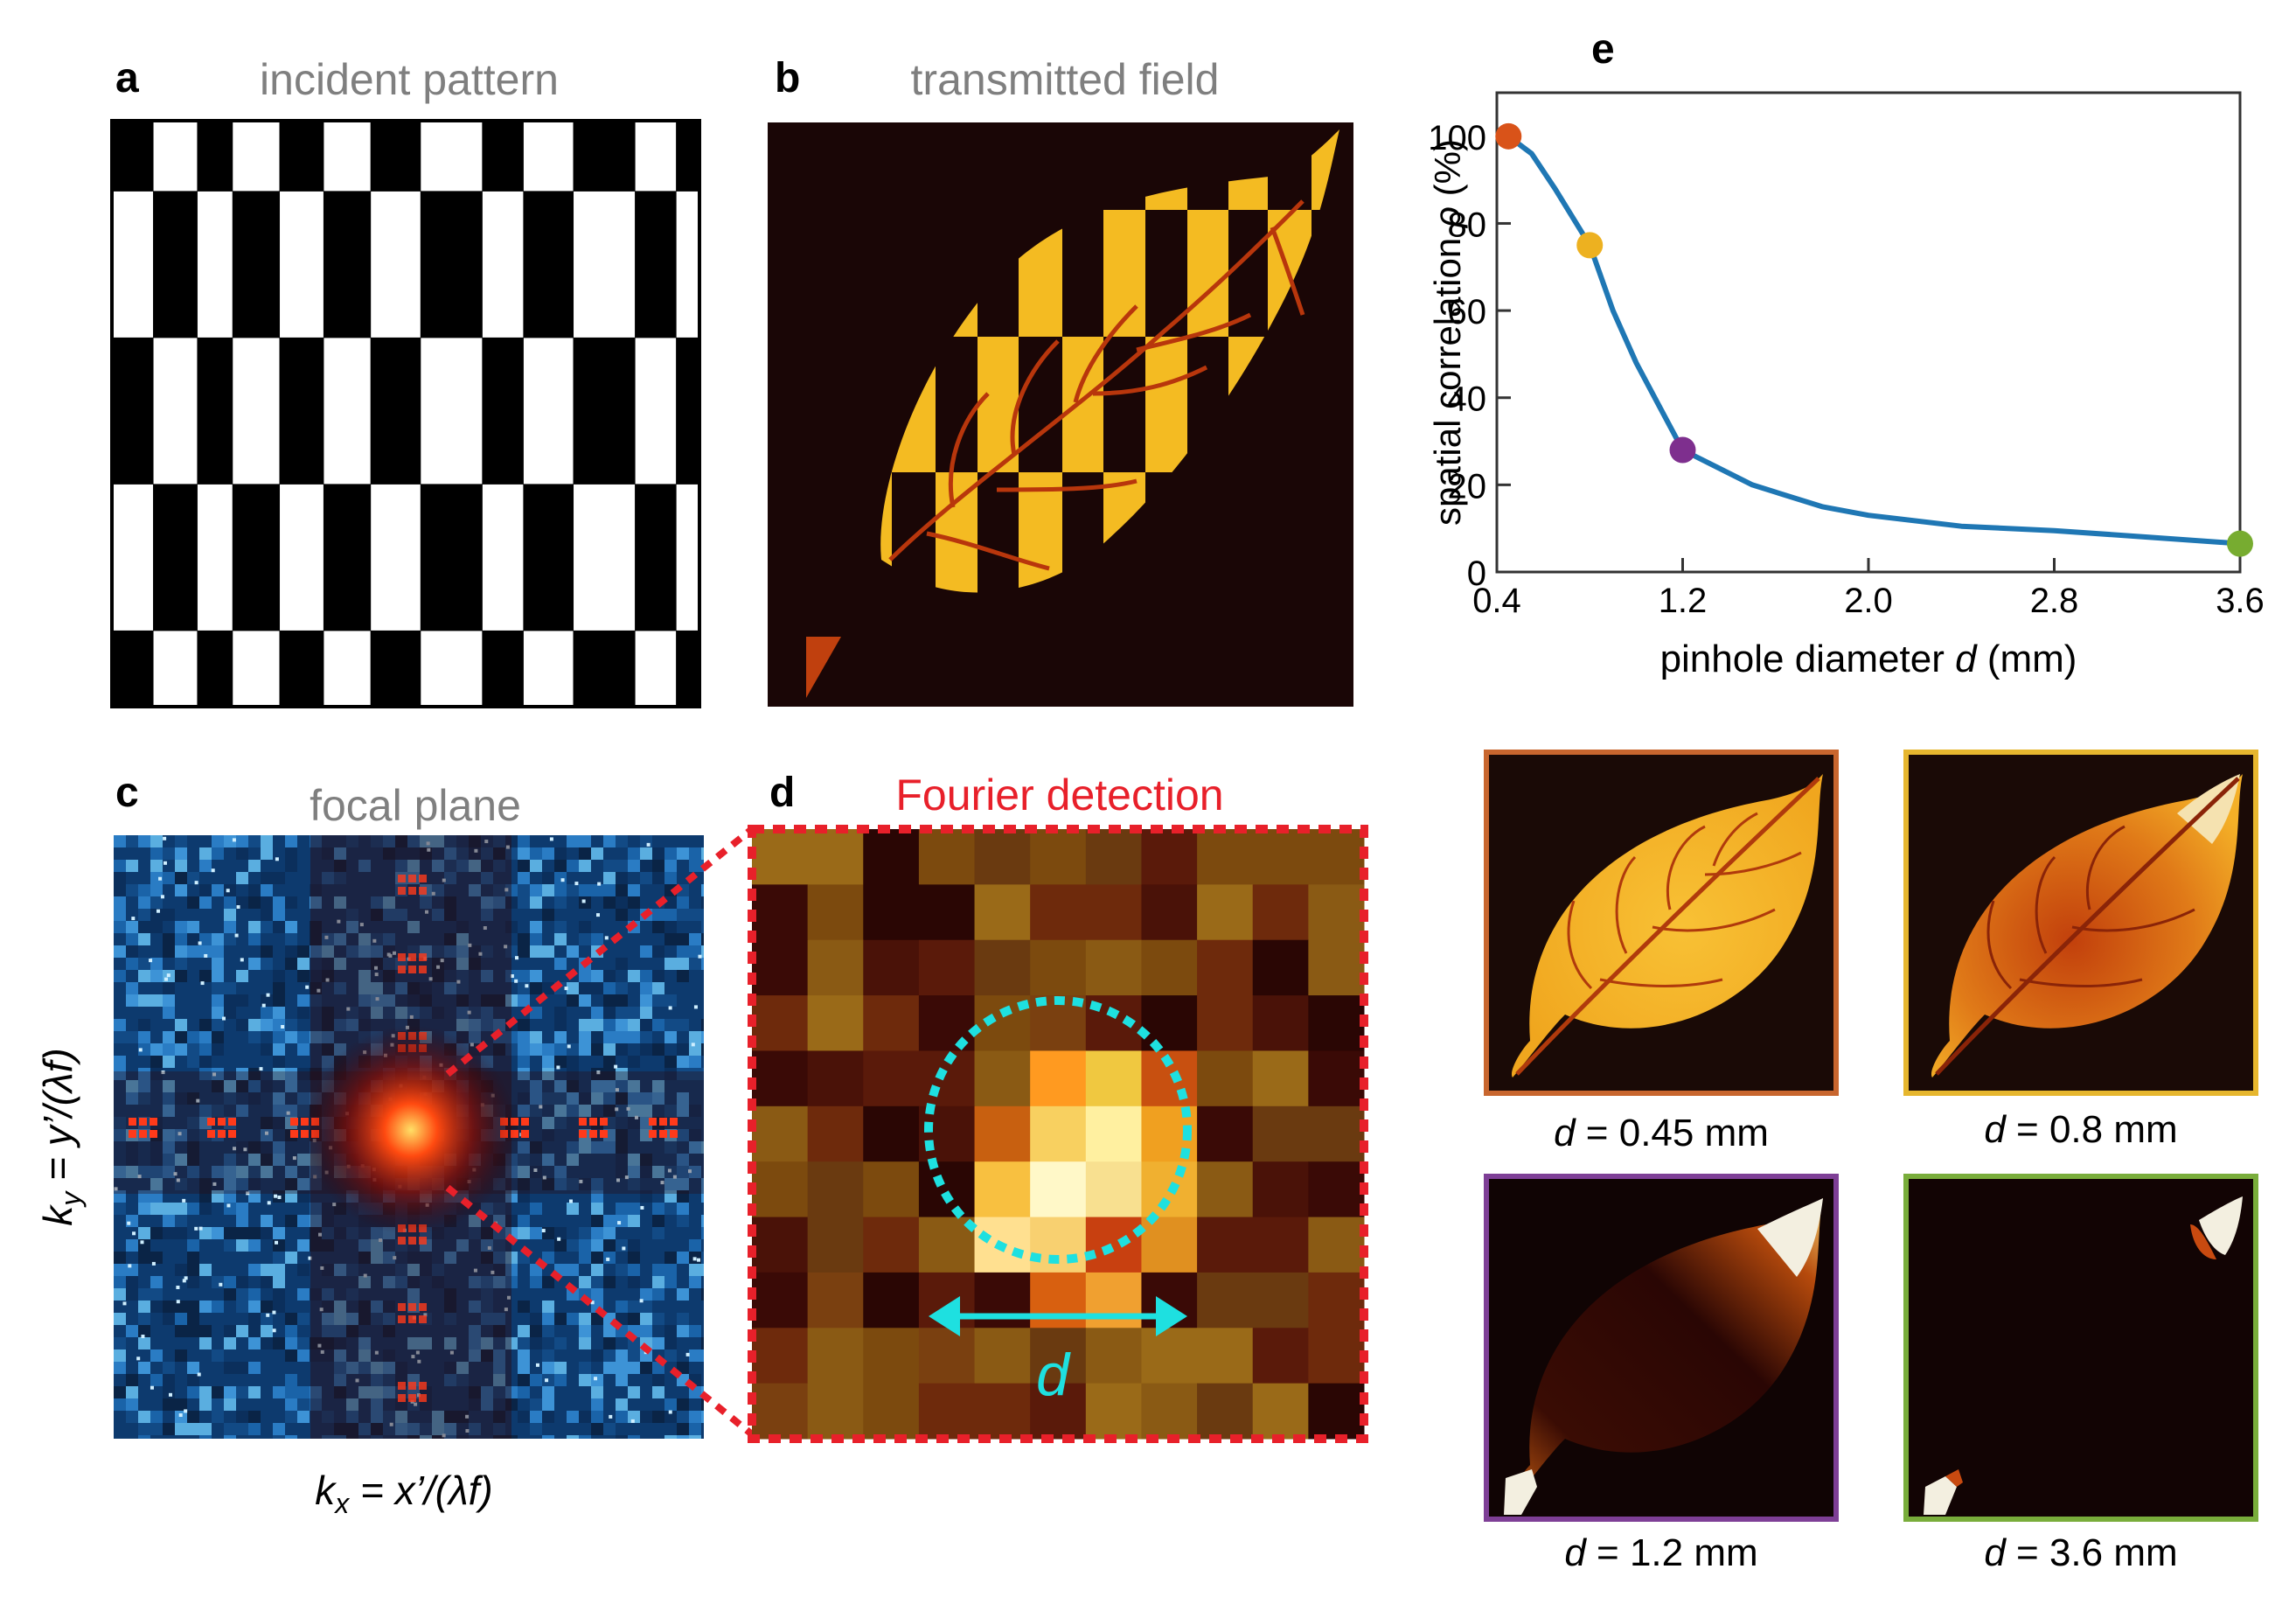 This screenshot has height=1597, width=2296. Describe the element at coordinates (2080, 1552) in the screenshot. I see `thumbnail-36-caption: d = 3.6 mm` at that location.